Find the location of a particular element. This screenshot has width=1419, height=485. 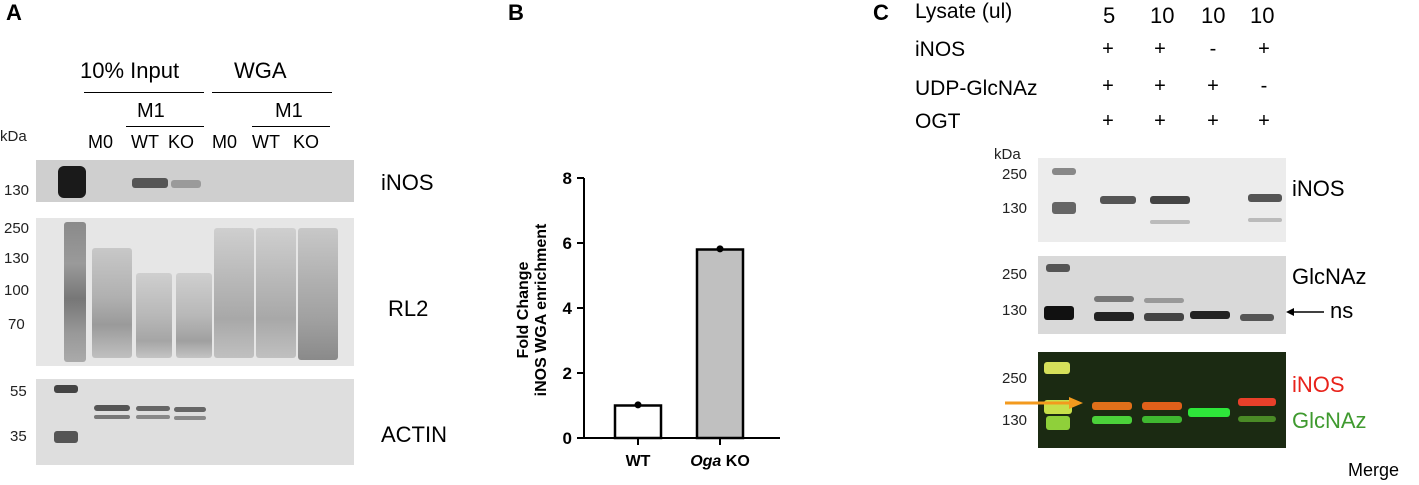

panel-c-letter: C is located at coordinates (881, 12).